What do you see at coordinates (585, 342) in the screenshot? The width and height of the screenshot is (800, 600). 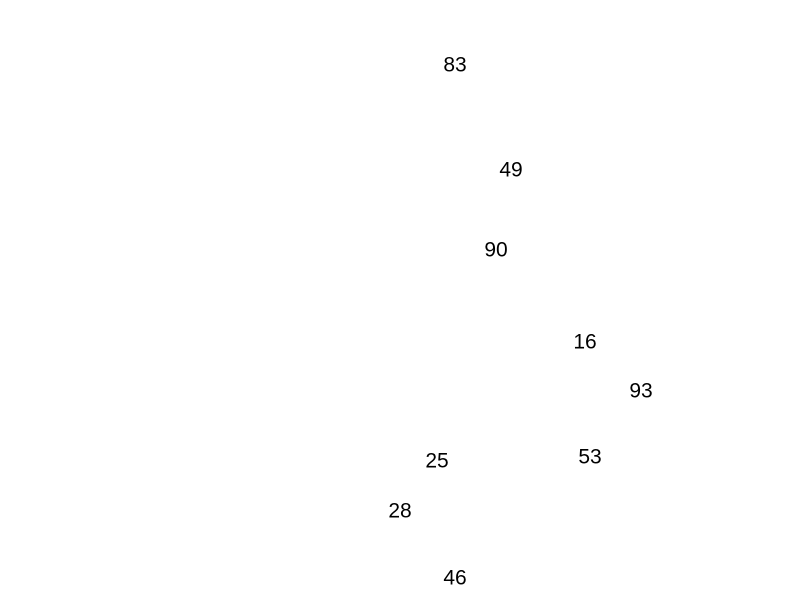 I see `number-label: 16` at bounding box center [585, 342].